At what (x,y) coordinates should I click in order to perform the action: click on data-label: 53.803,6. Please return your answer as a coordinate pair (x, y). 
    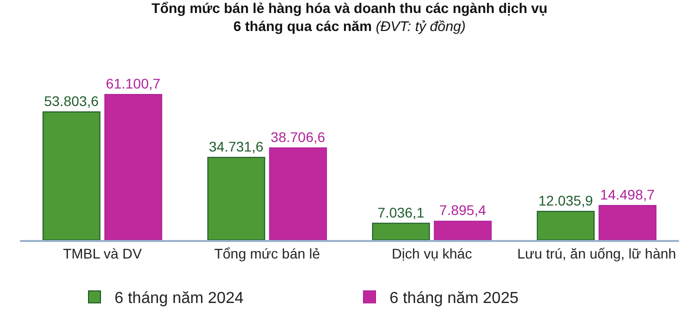
    Looking at the image, I should click on (71, 100).